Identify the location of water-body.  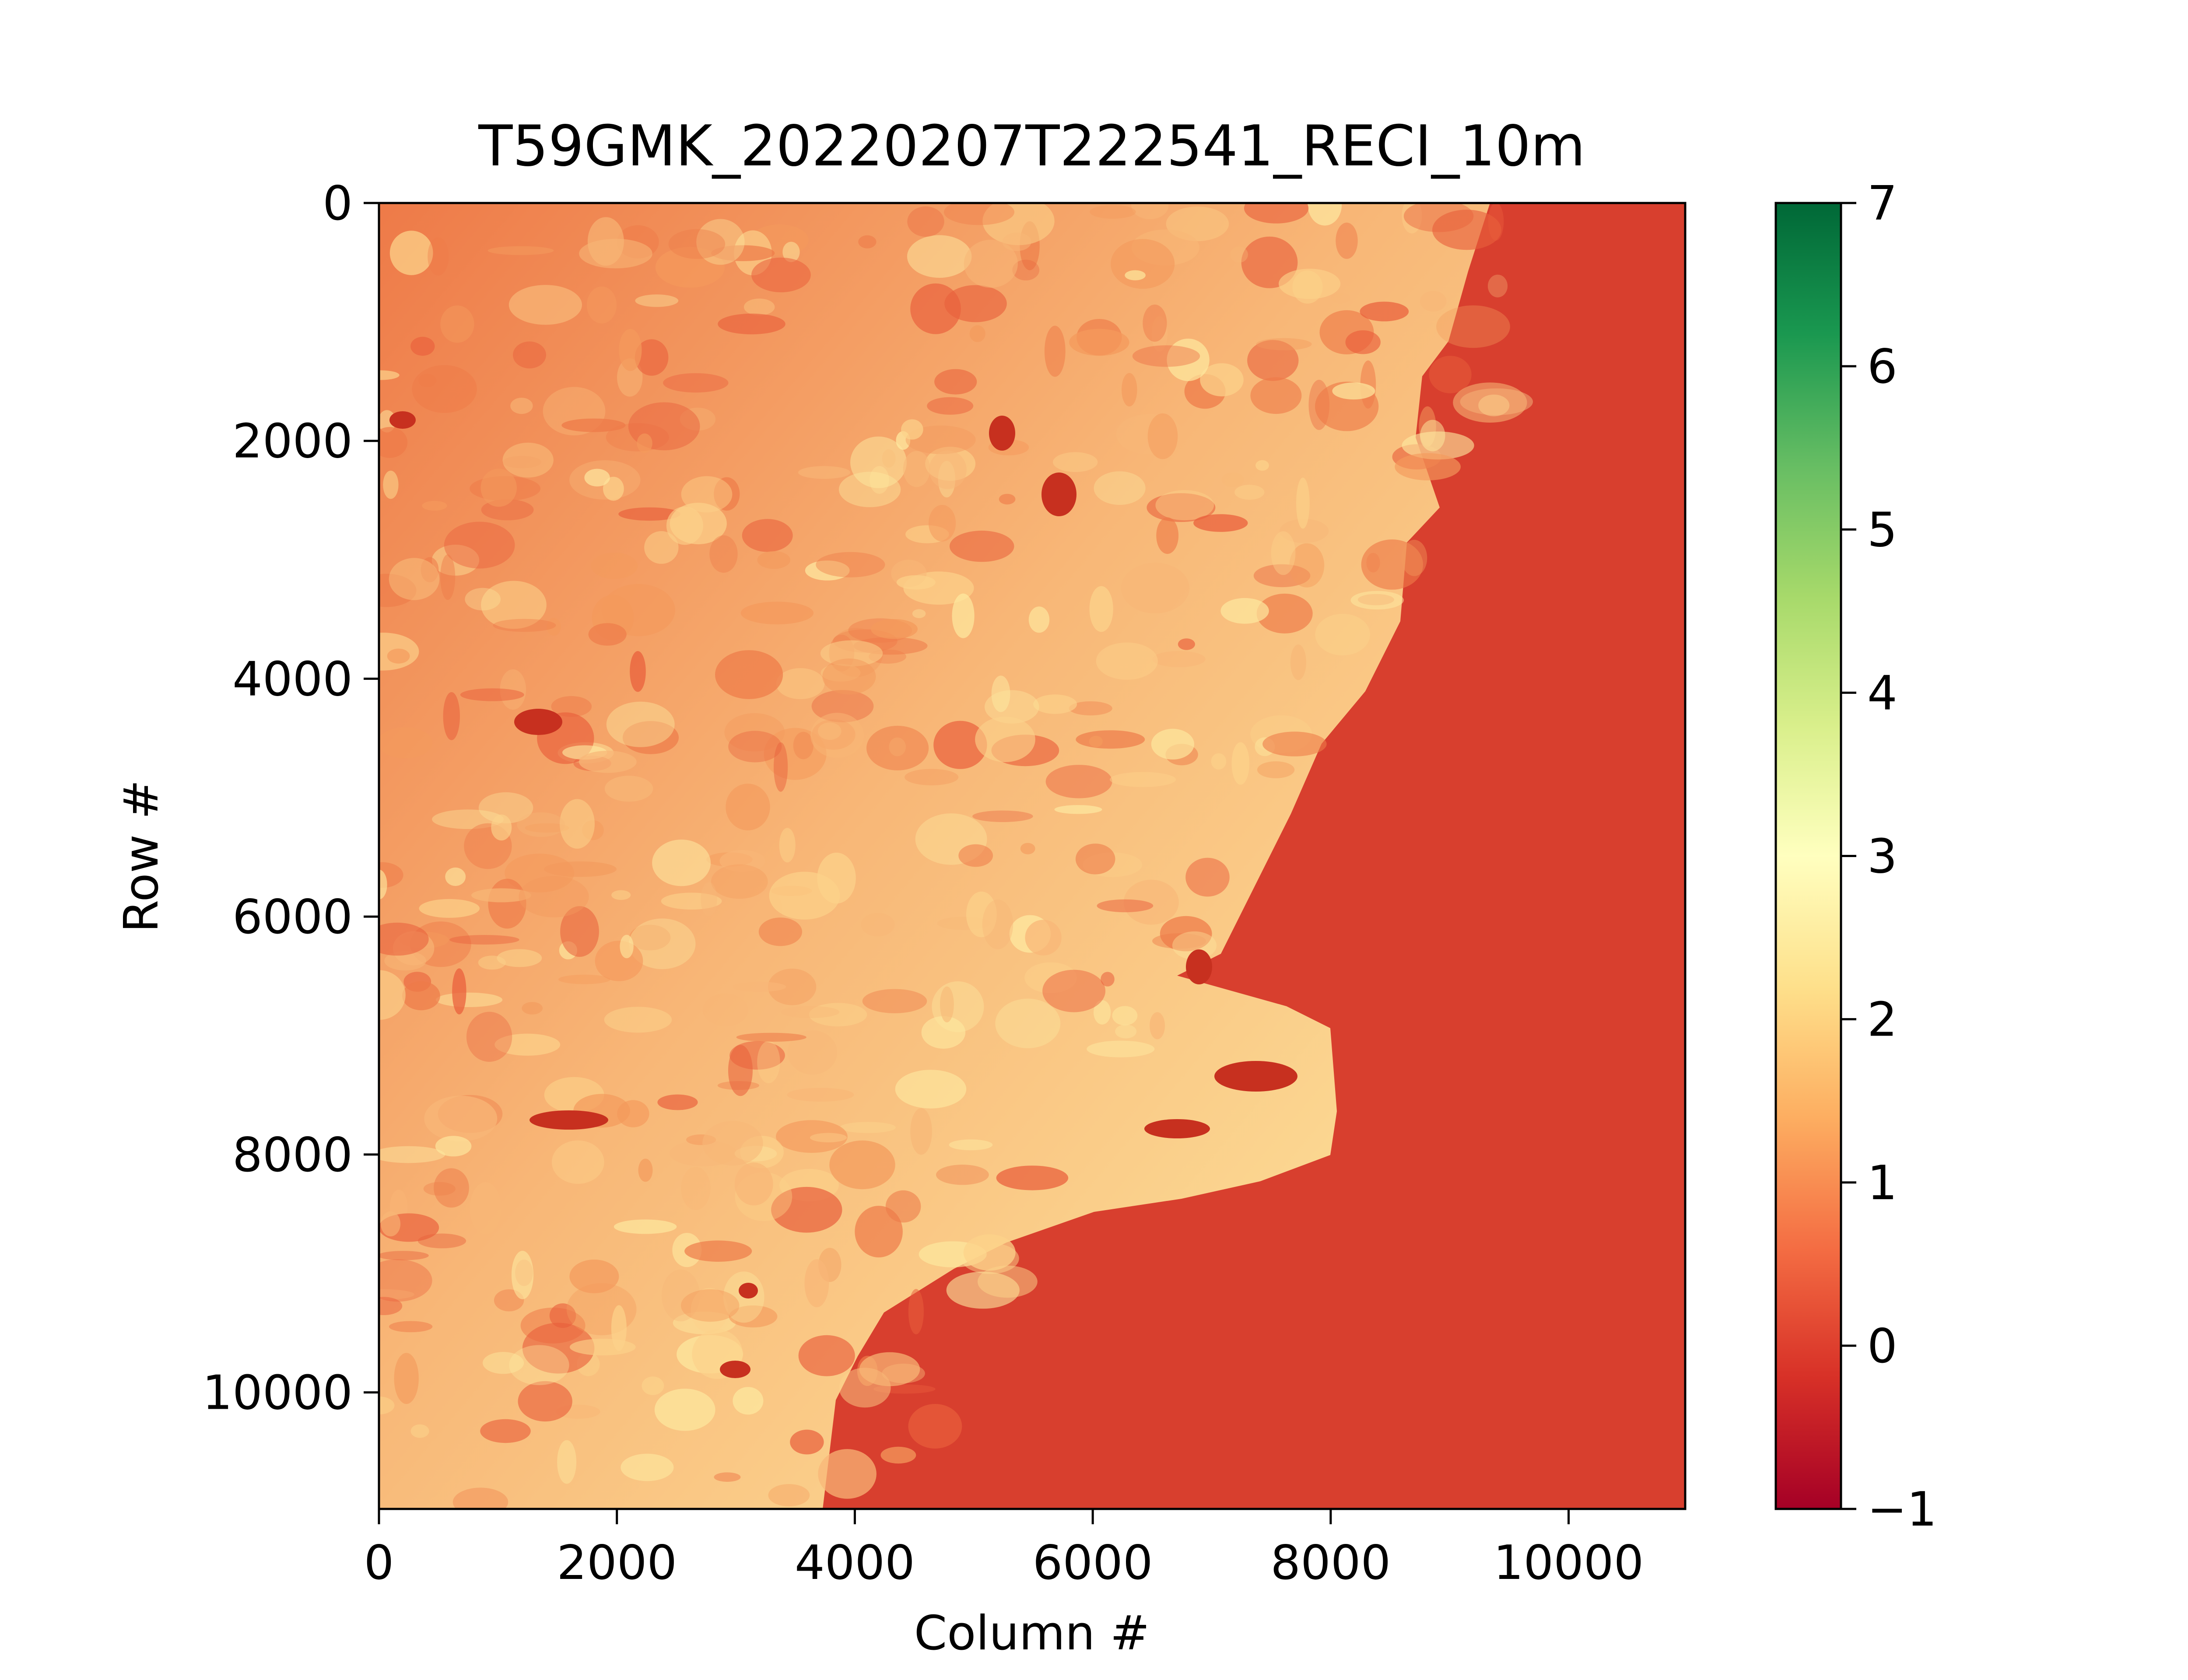
(1177, 1128).